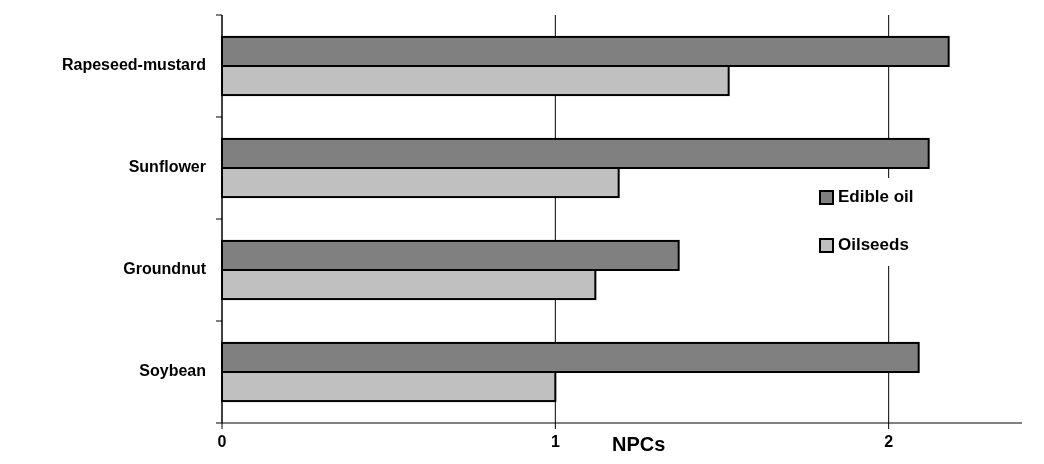 The image size is (1044, 464). What do you see at coordinates (167, 167) in the screenshot?
I see `y-tick-label: Sunflower` at bounding box center [167, 167].